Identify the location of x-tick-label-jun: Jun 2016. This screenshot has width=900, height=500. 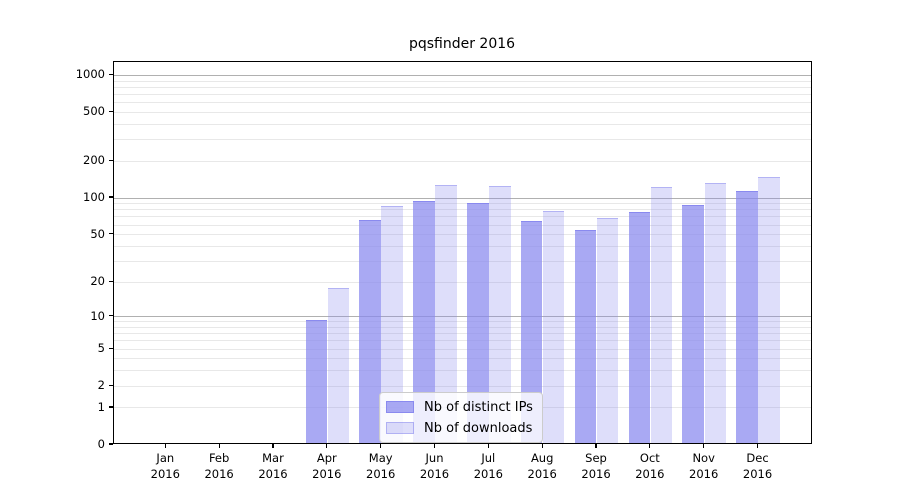
(435, 466).